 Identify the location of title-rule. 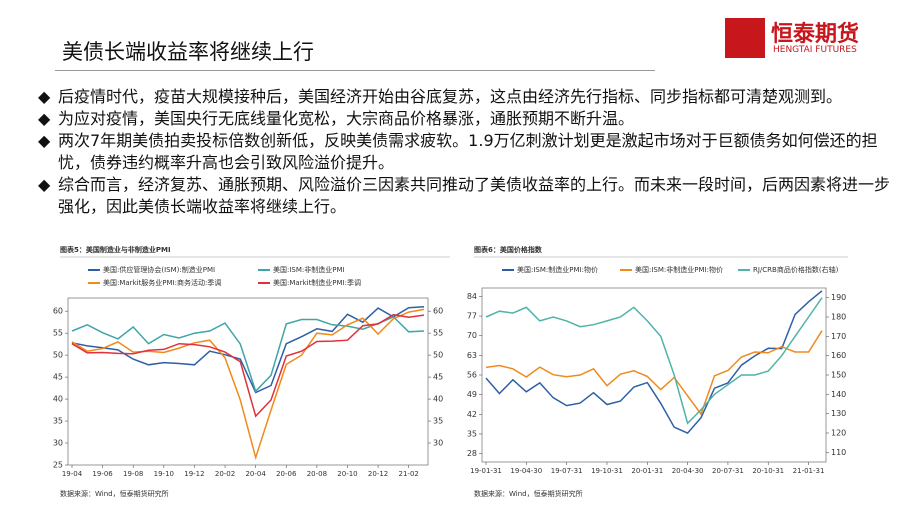
(355, 70).